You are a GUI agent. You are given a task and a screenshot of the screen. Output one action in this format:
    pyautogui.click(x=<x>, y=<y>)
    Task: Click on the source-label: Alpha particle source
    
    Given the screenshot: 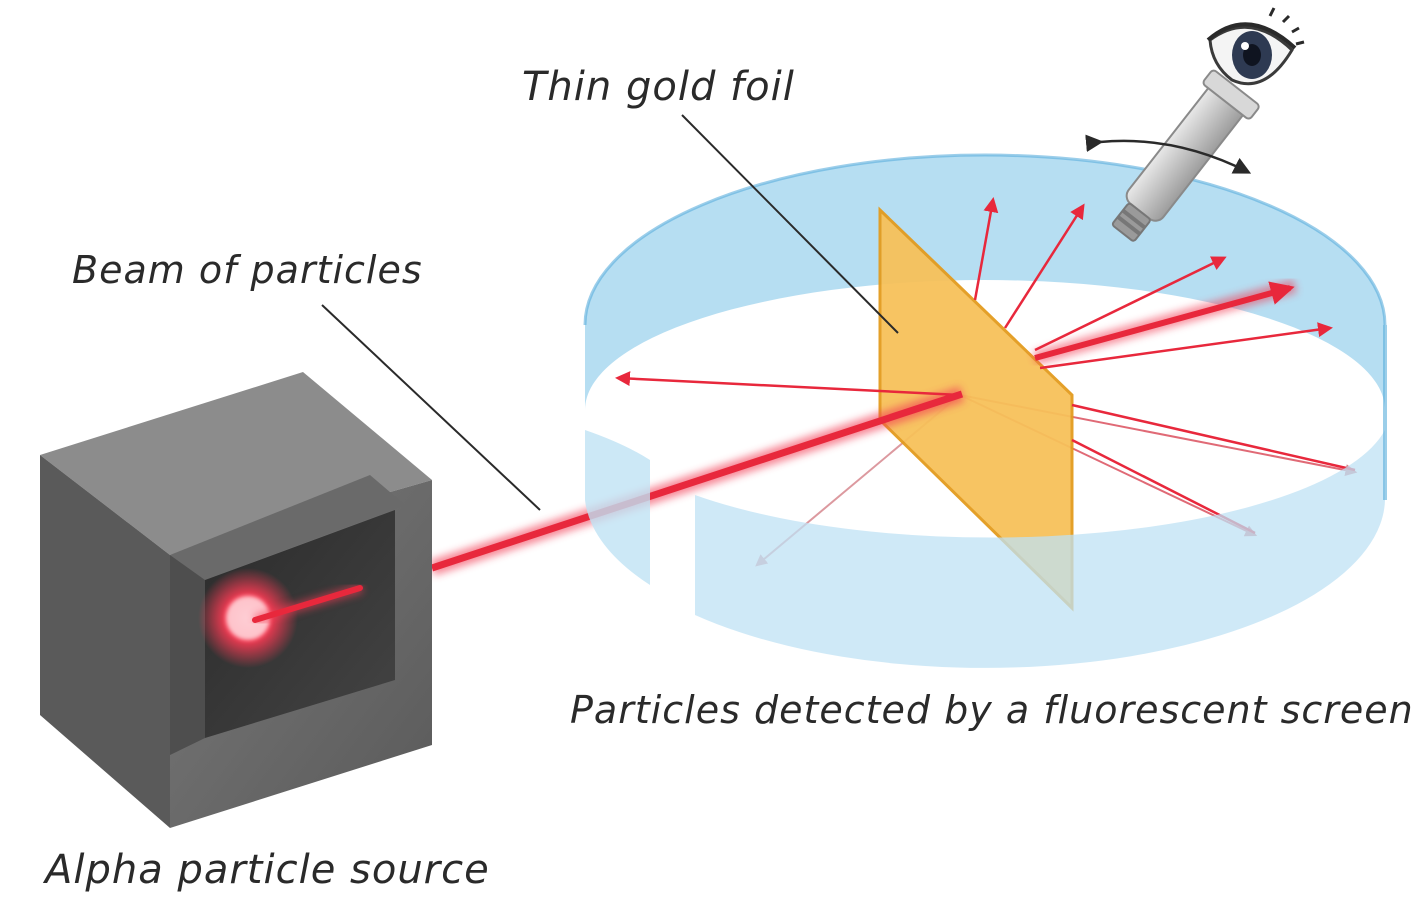 What is the action you would take?
    pyautogui.click(x=266, y=870)
    